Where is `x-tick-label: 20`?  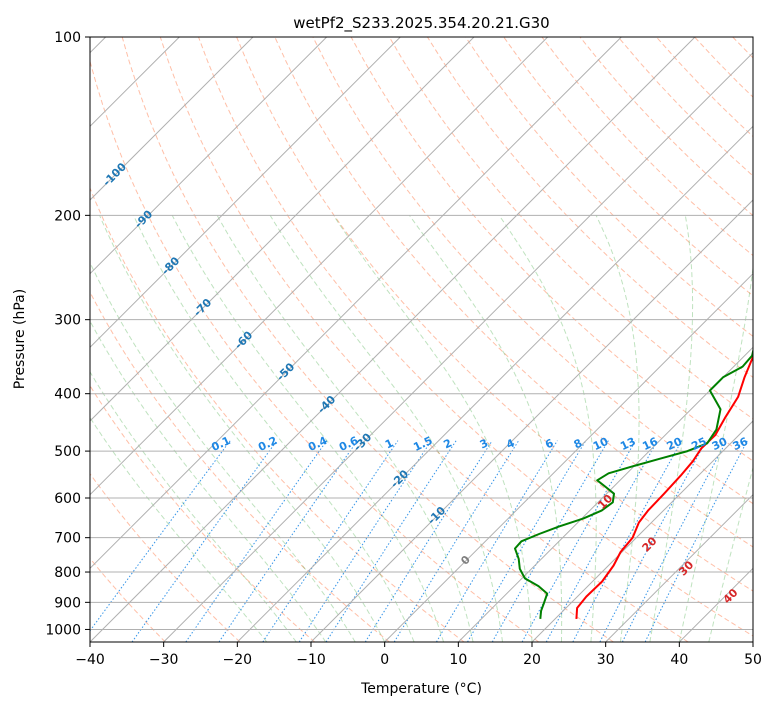 x-tick-label: 20 is located at coordinates (532, 660).